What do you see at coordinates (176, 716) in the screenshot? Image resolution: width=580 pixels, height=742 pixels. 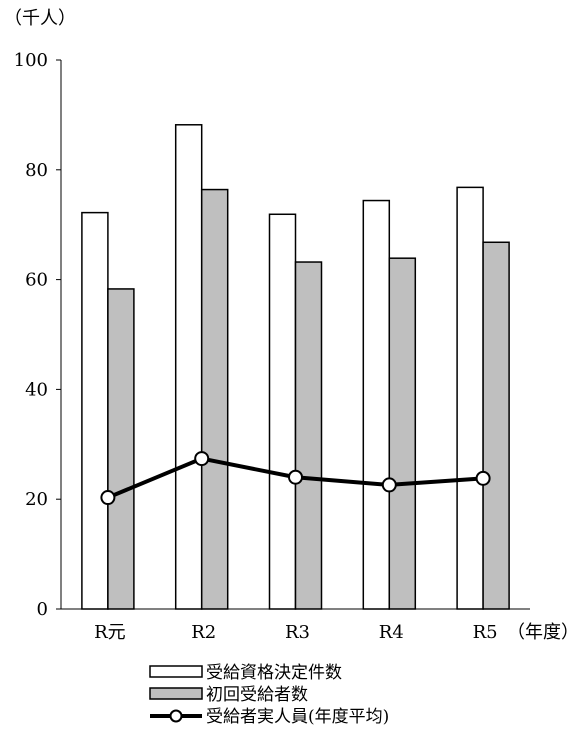 I see `legend-marker` at bounding box center [176, 716].